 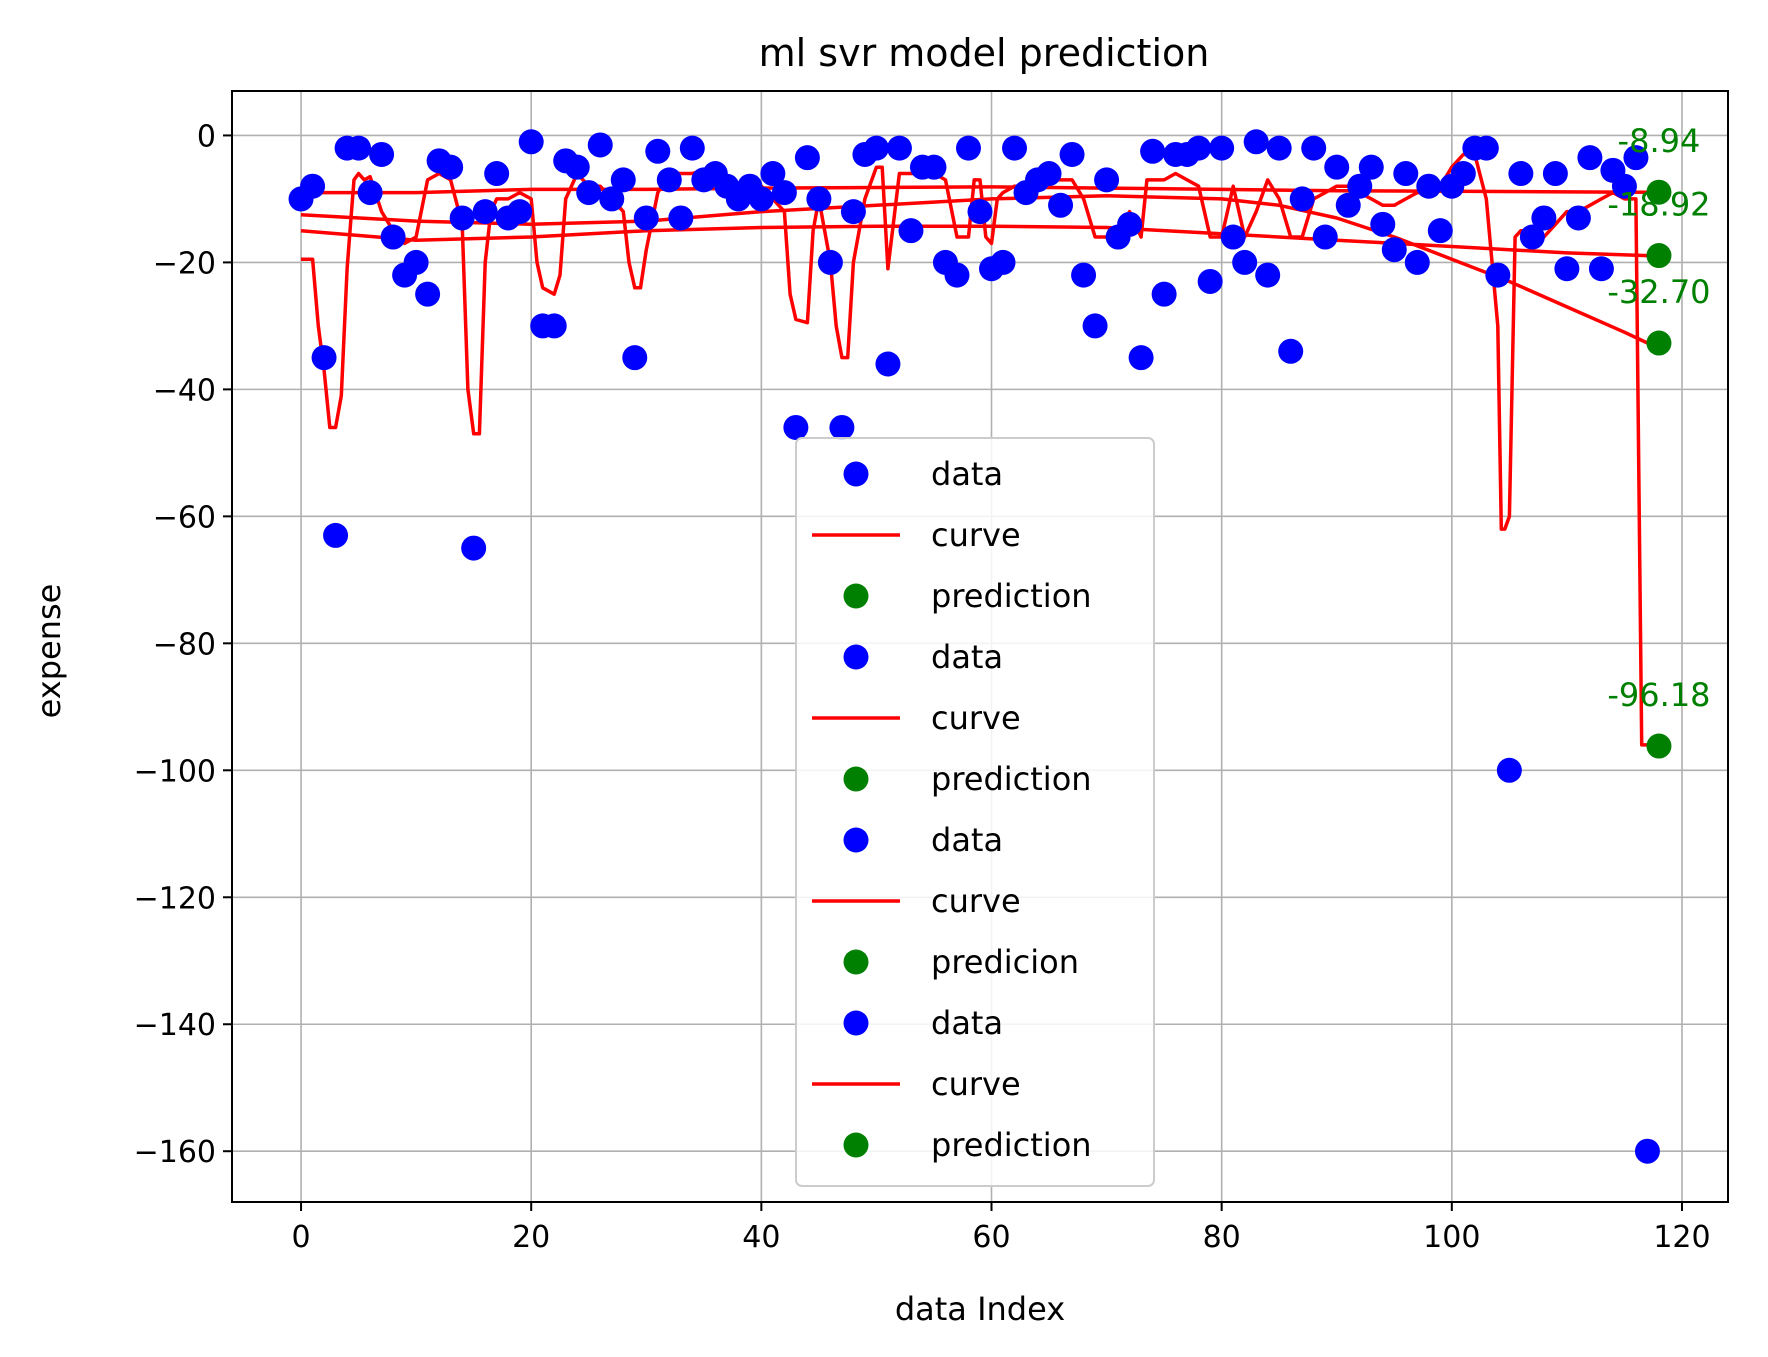 What do you see at coordinates (1658, 205) in the screenshot?
I see `prediction-label: -18.92` at bounding box center [1658, 205].